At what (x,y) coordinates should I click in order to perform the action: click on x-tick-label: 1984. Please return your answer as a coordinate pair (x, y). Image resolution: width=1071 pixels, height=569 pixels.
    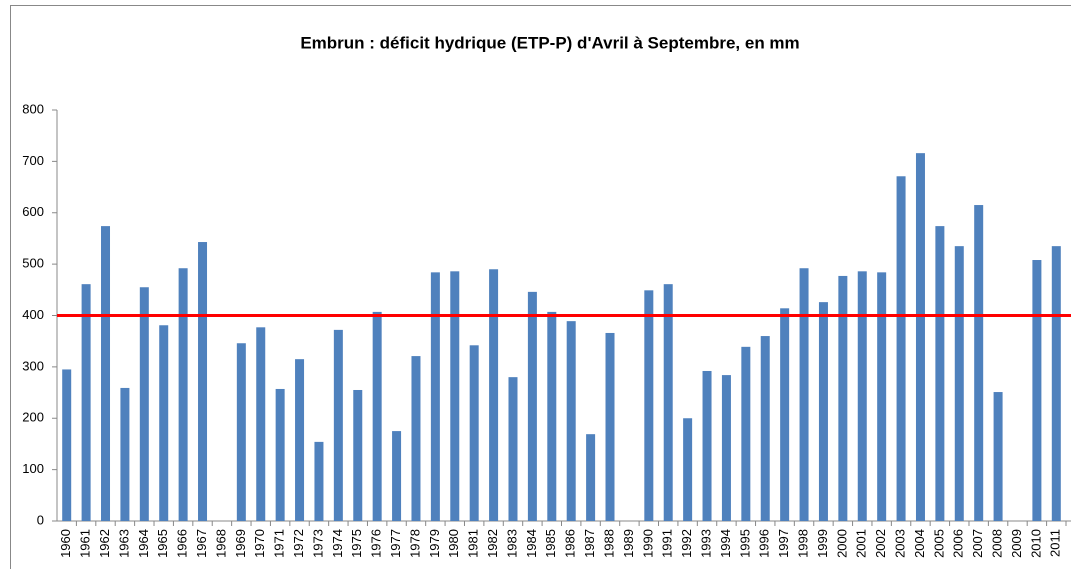
    Looking at the image, I should click on (531, 543).